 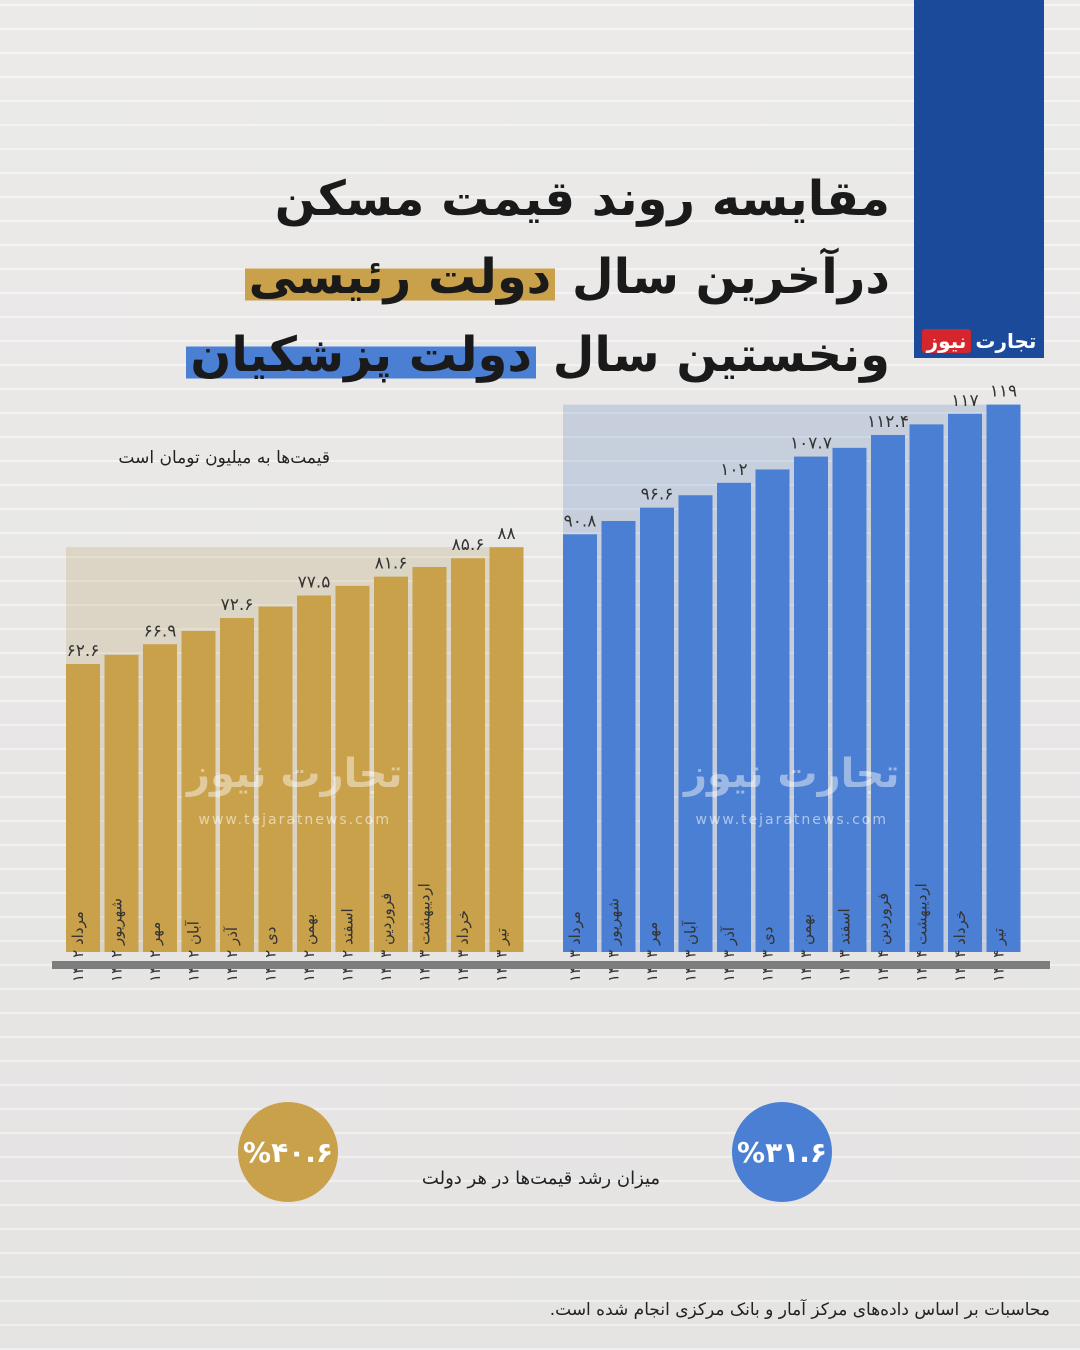 What do you see at coordinates (946, 341) in the screenshot?
I see `logo-part2: نیوز` at bounding box center [946, 341].